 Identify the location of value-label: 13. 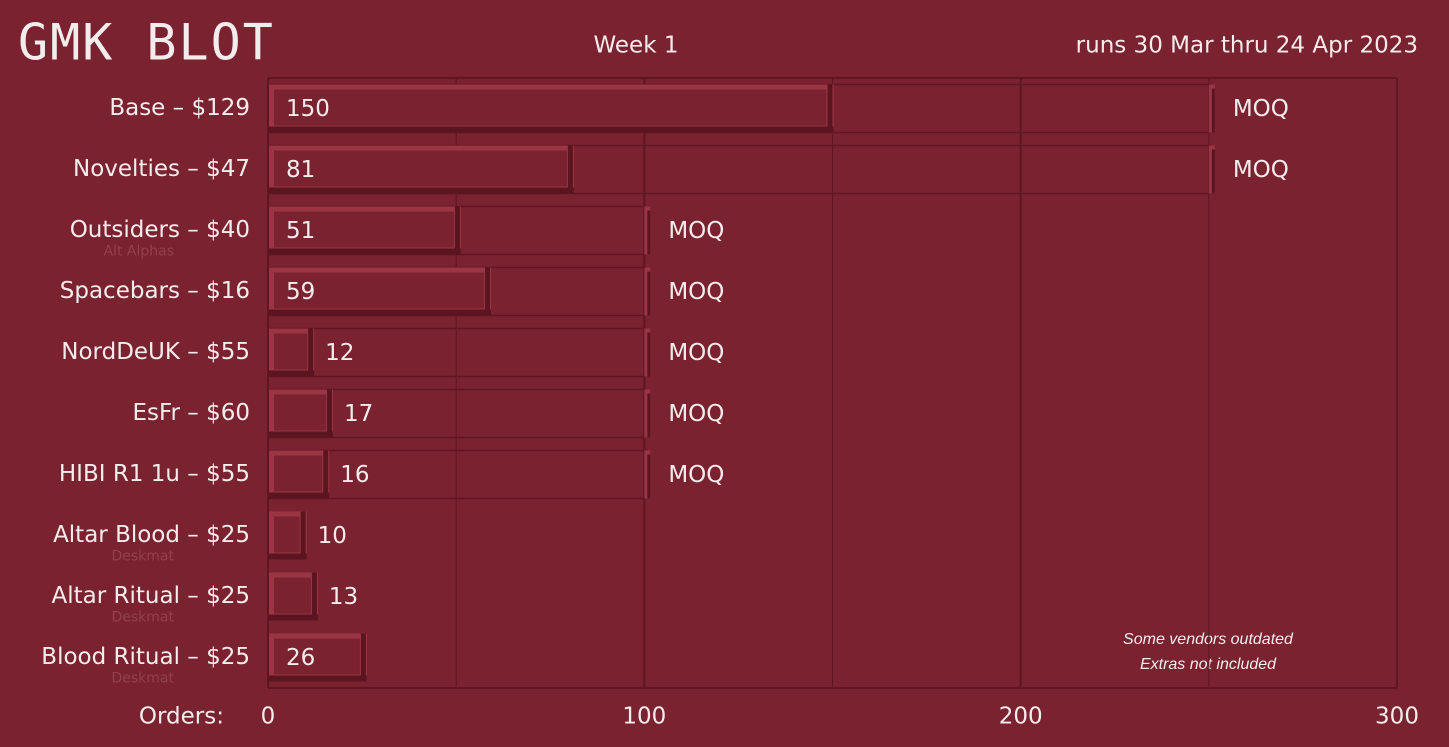
(343, 597).